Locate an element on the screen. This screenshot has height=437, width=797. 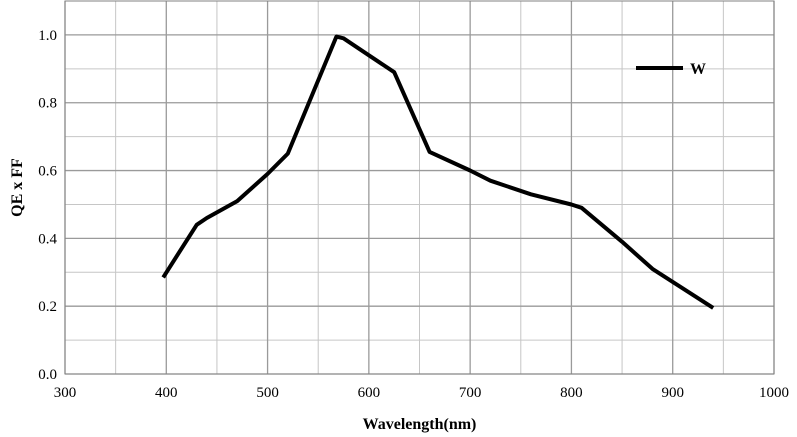
y-tick-label: 0.4 is located at coordinates (47, 239).